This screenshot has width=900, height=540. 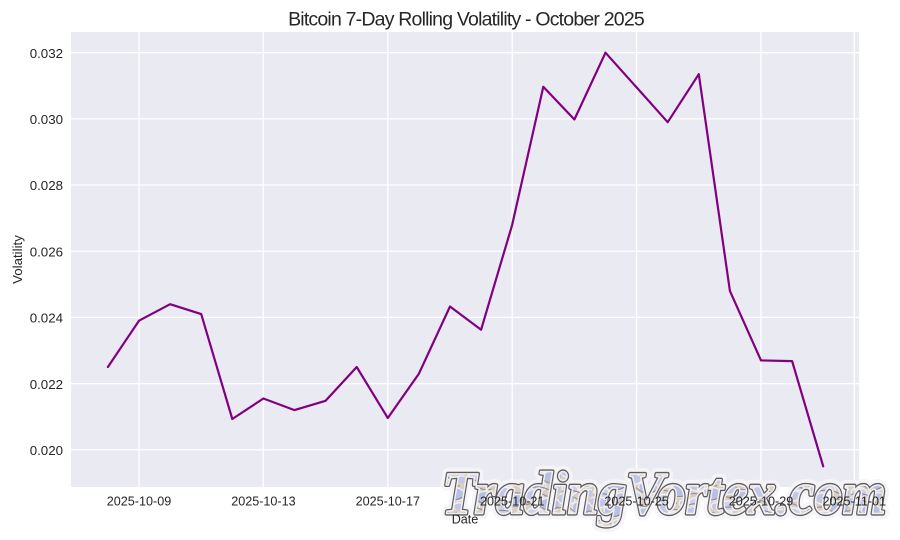 I want to click on svg-text: TradingVortex.com, so click(x=664, y=494).